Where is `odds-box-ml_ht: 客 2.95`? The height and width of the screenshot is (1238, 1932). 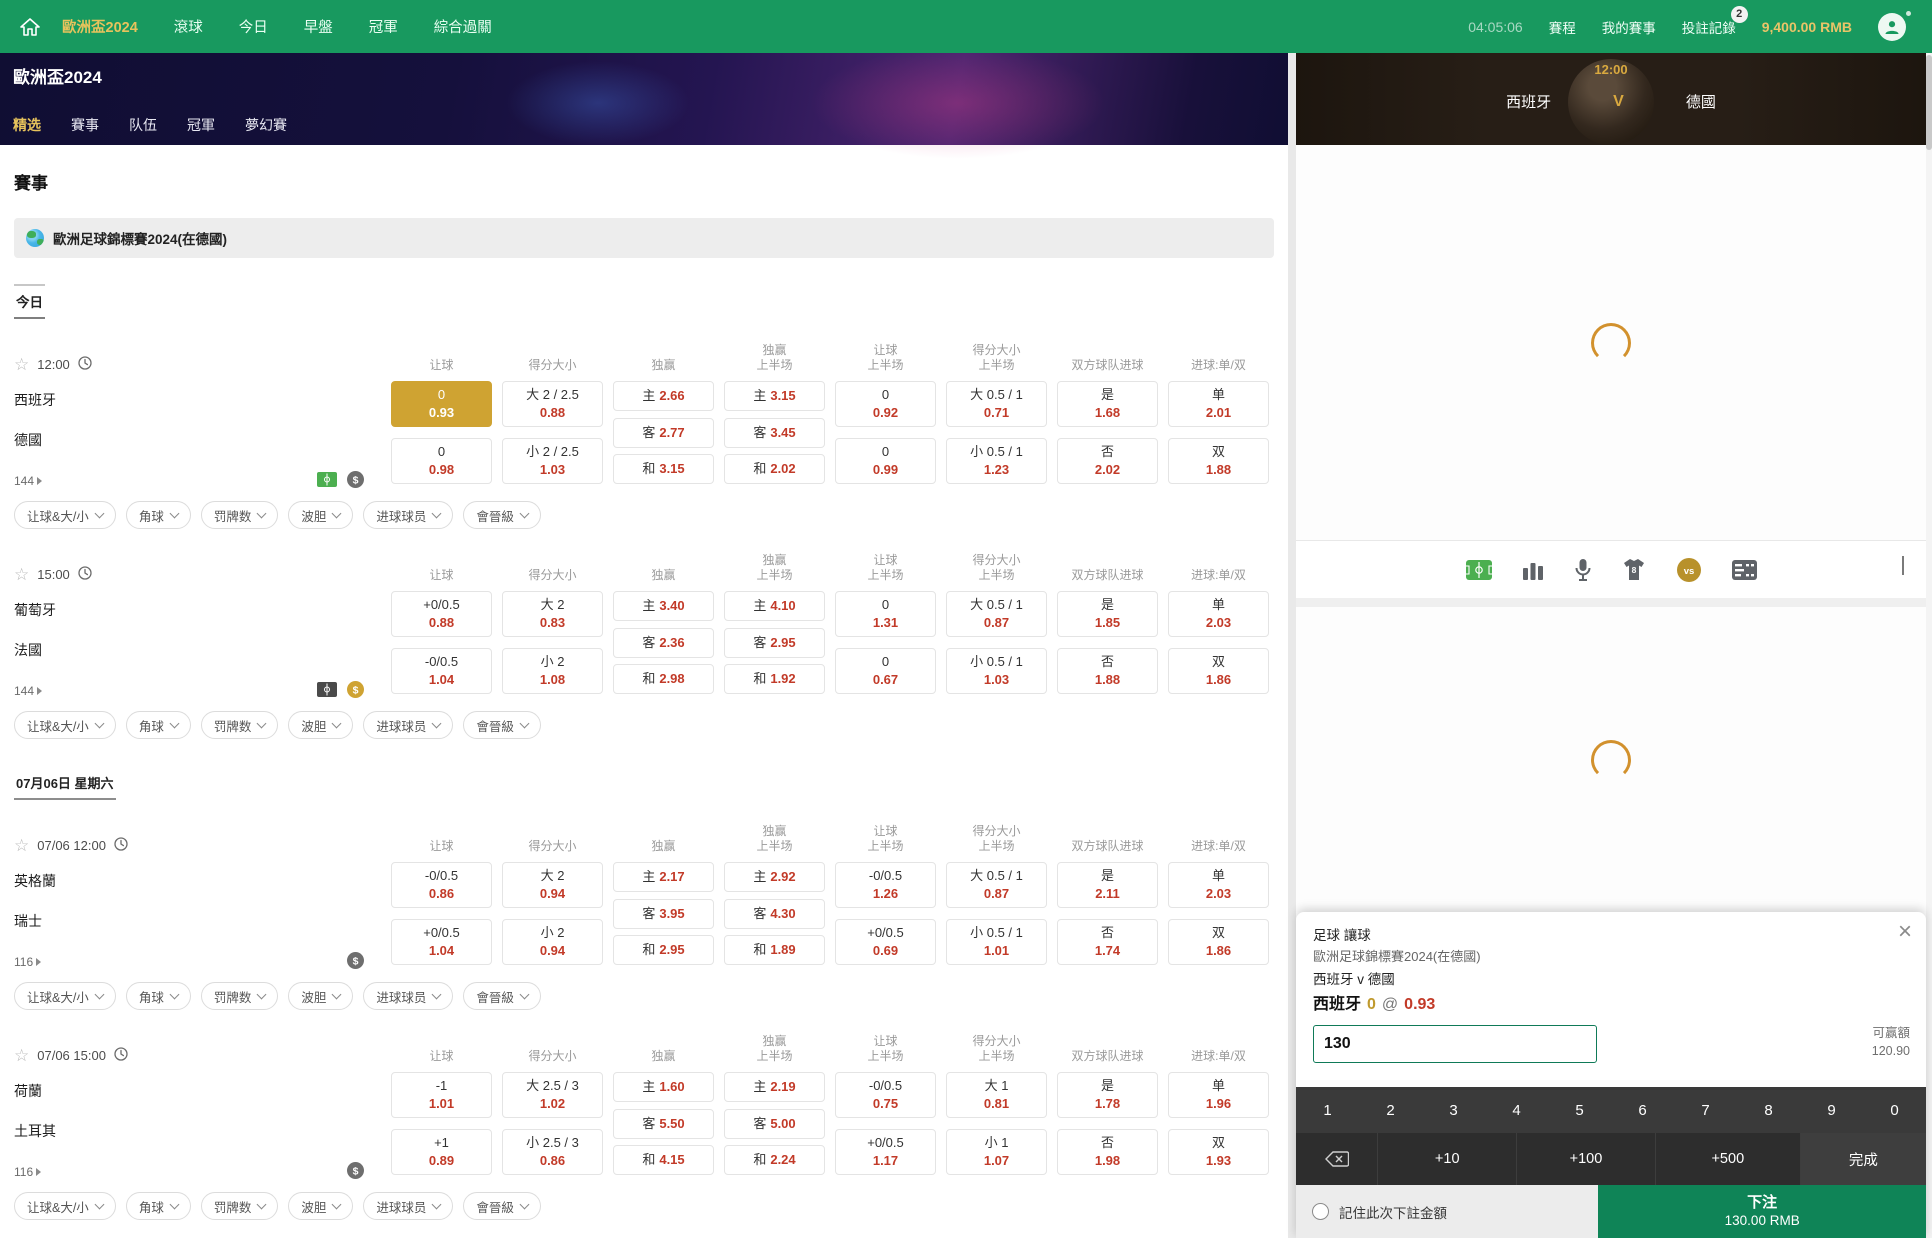
odds-box-ml_ht: 客 2.95 is located at coordinates (774, 642).